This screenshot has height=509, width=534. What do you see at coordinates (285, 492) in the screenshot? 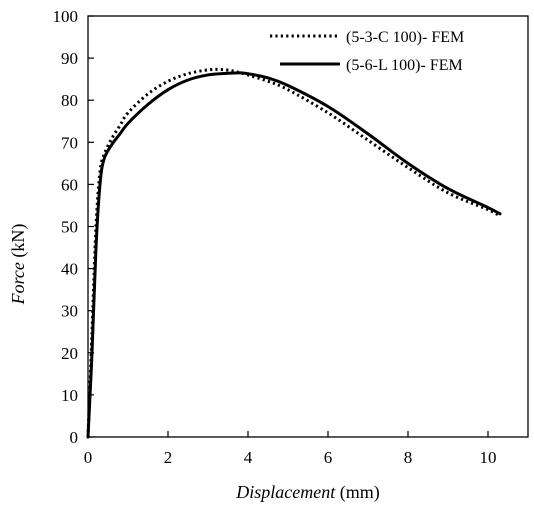
I see `x-axis-title-name: Displacement` at bounding box center [285, 492].